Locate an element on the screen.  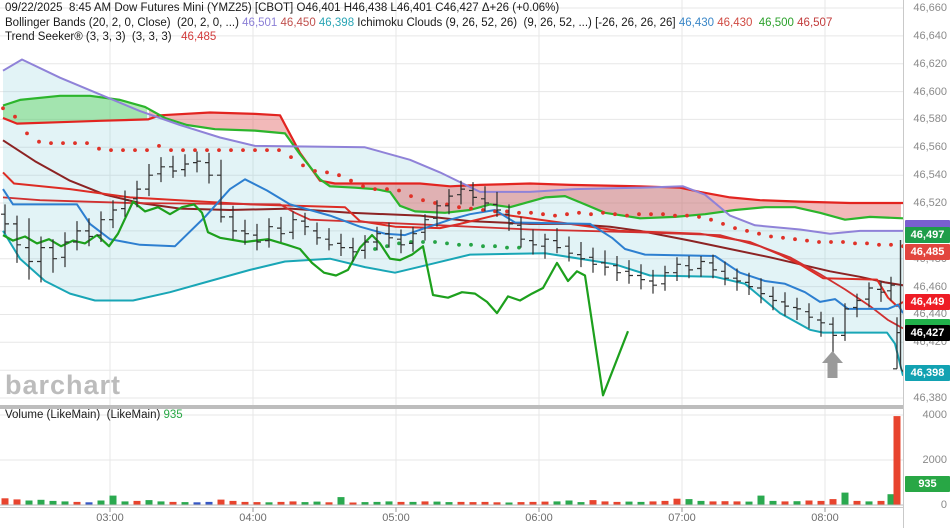
legend-segment: 46,398 is located at coordinates (335, 22).